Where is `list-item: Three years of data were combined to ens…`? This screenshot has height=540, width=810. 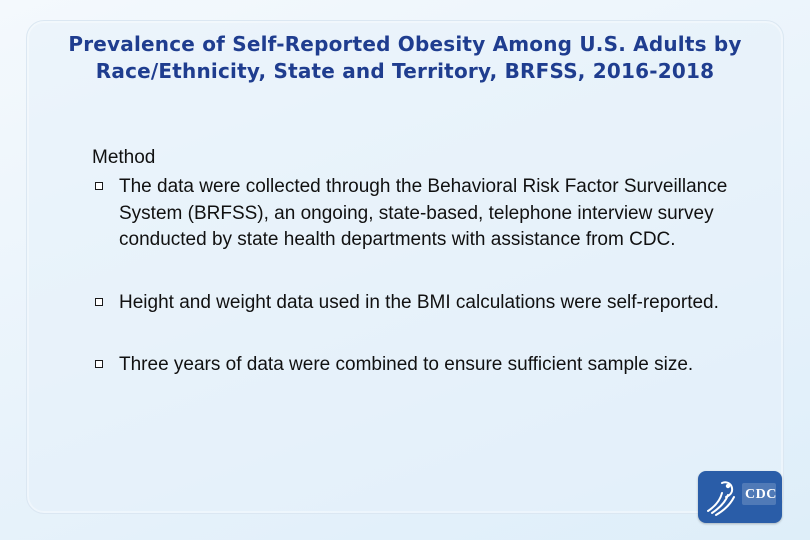 list-item: Three years of data were combined to ens… is located at coordinates (422, 365).